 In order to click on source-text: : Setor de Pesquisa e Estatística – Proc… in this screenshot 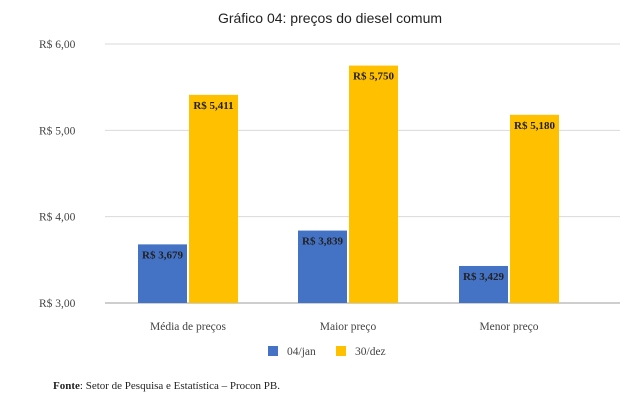, I will do `click(180, 386)`.